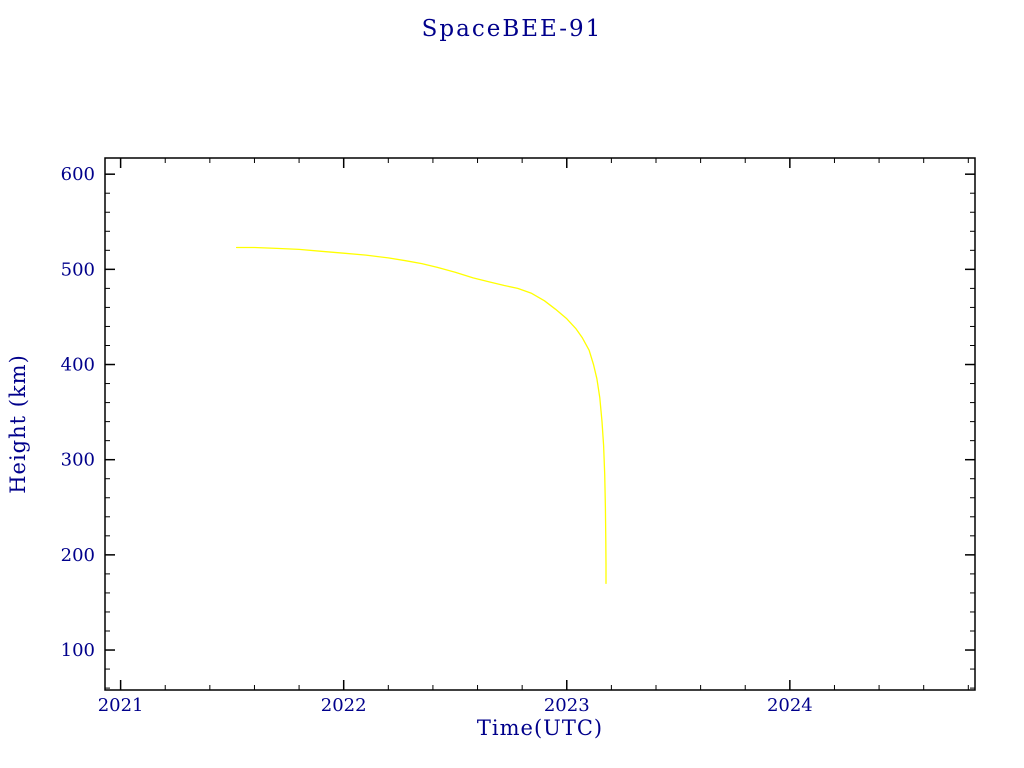 The height and width of the screenshot is (768, 1024). What do you see at coordinates (78, 365) in the screenshot?
I see `y-tick-label: 400` at bounding box center [78, 365].